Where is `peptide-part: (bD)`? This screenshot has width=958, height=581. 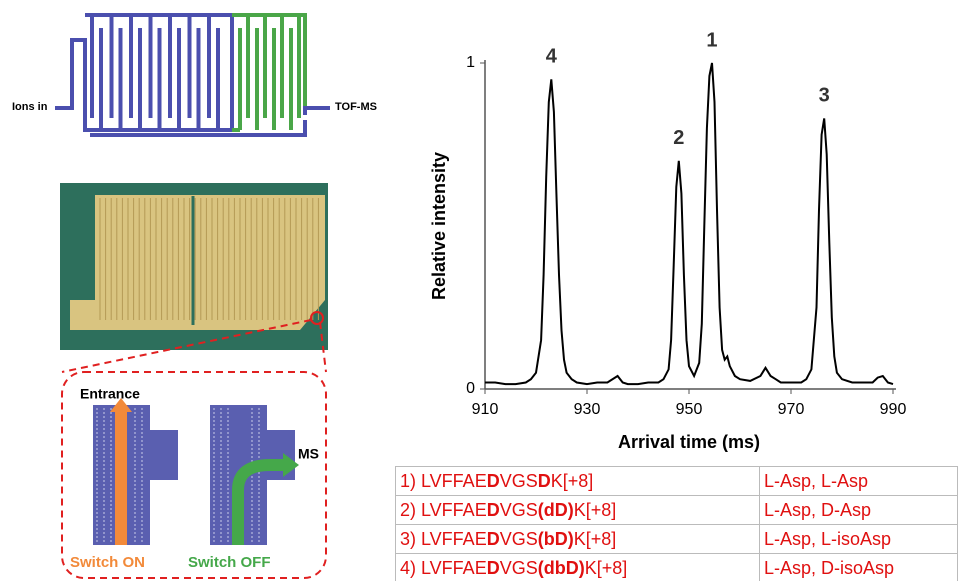 peptide-part: (bD) is located at coordinates (555, 538).